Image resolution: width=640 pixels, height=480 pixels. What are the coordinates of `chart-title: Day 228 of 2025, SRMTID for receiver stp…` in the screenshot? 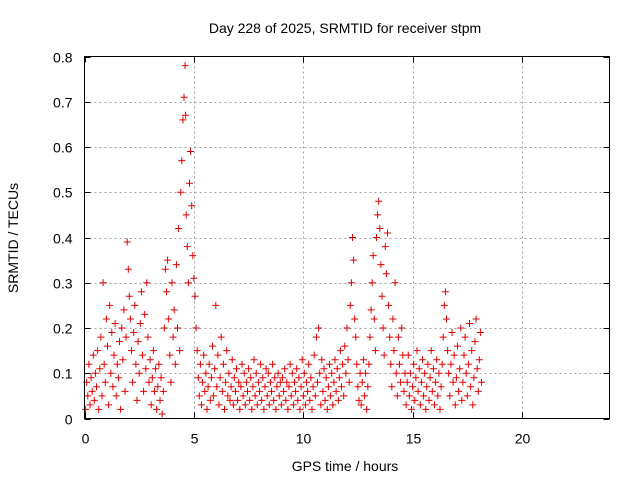 It's located at (345, 28).